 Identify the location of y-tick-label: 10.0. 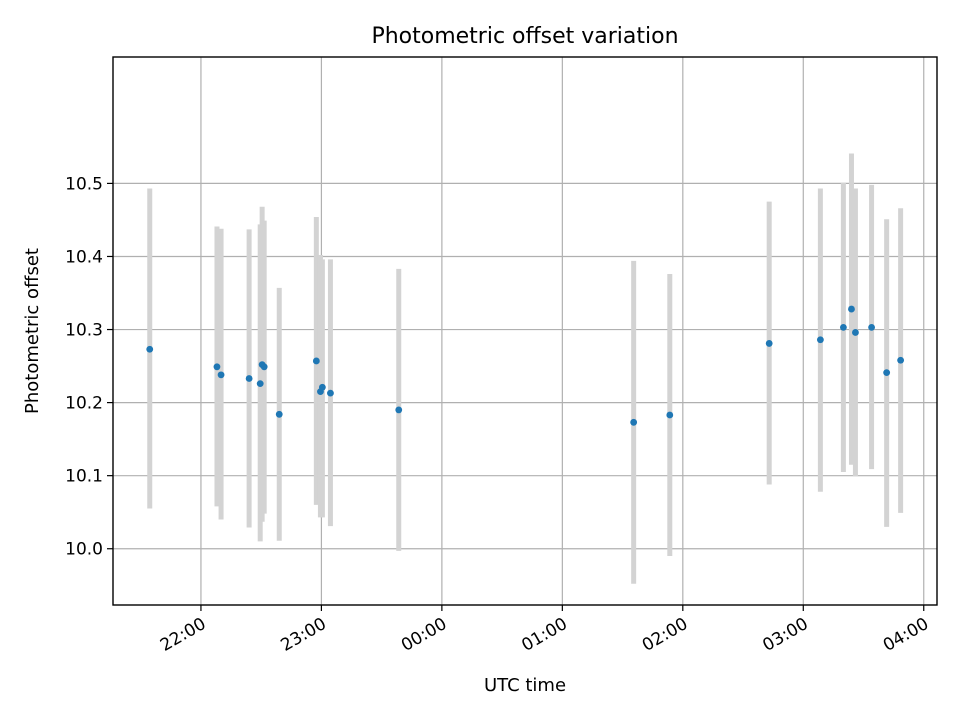
(84, 550).